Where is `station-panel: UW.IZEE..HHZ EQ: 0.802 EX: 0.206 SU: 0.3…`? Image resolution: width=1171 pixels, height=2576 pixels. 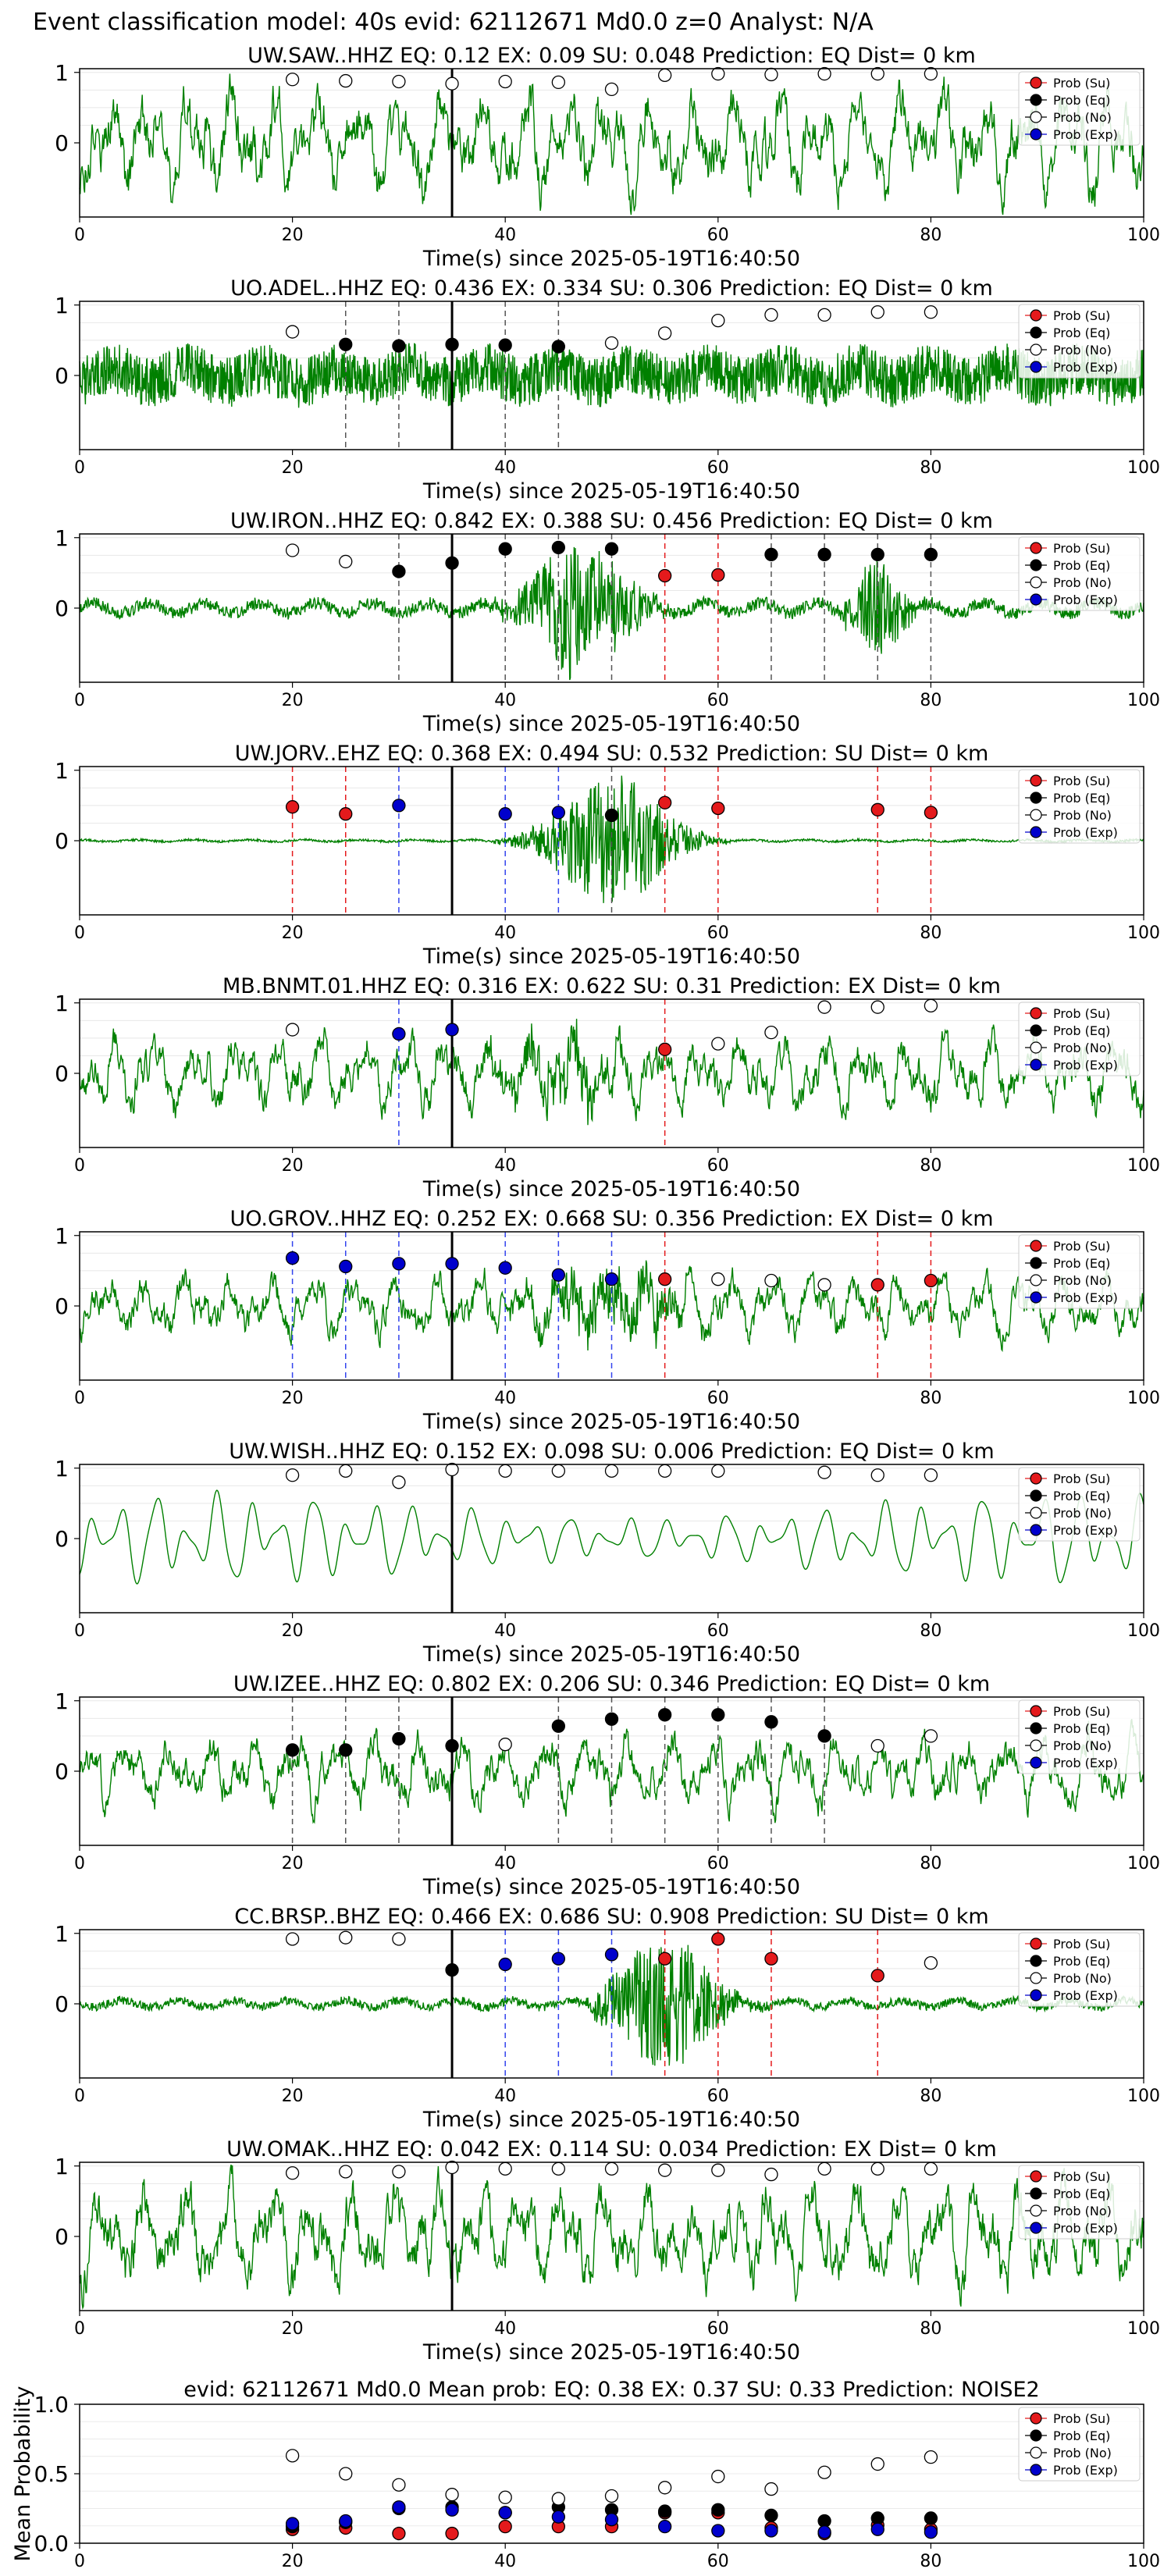 station-panel: UW.IZEE..HHZ EQ: 0.802 EX: 0.206 SU: 0.3… is located at coordinates (607, 1785).